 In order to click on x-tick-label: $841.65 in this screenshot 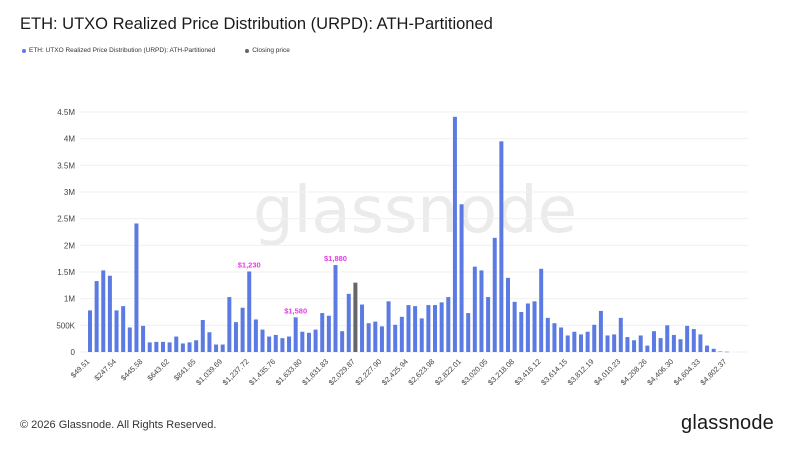, I will do `click(185, 370)`.